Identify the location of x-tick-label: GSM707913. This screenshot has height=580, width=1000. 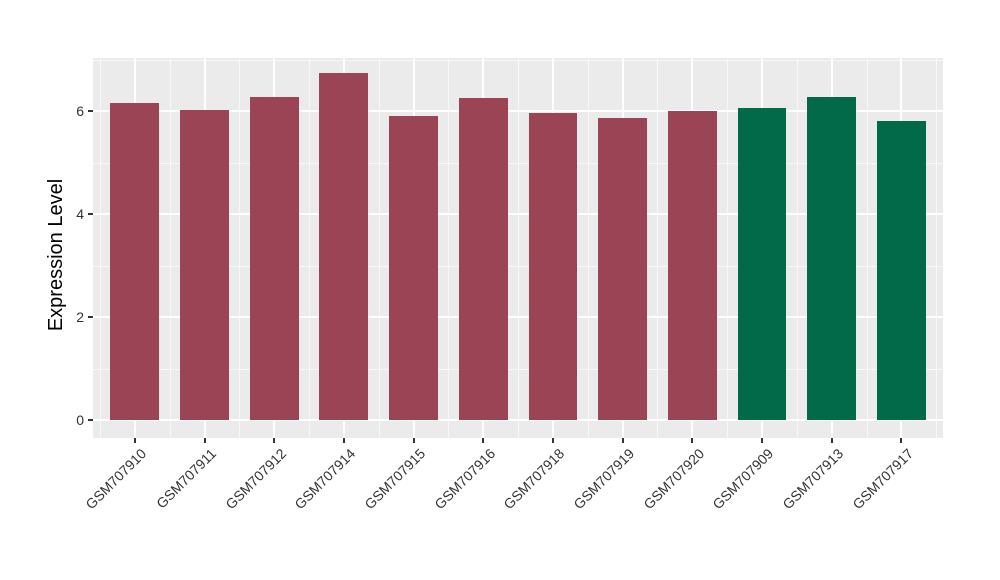
(813, 479).